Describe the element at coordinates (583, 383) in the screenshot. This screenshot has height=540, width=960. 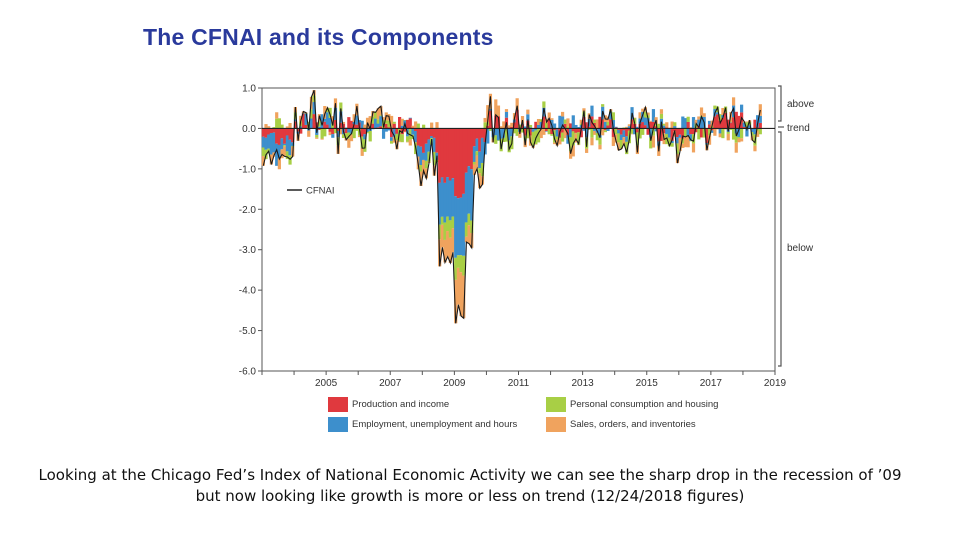
I see `x-tick-label: 2013` at that location.